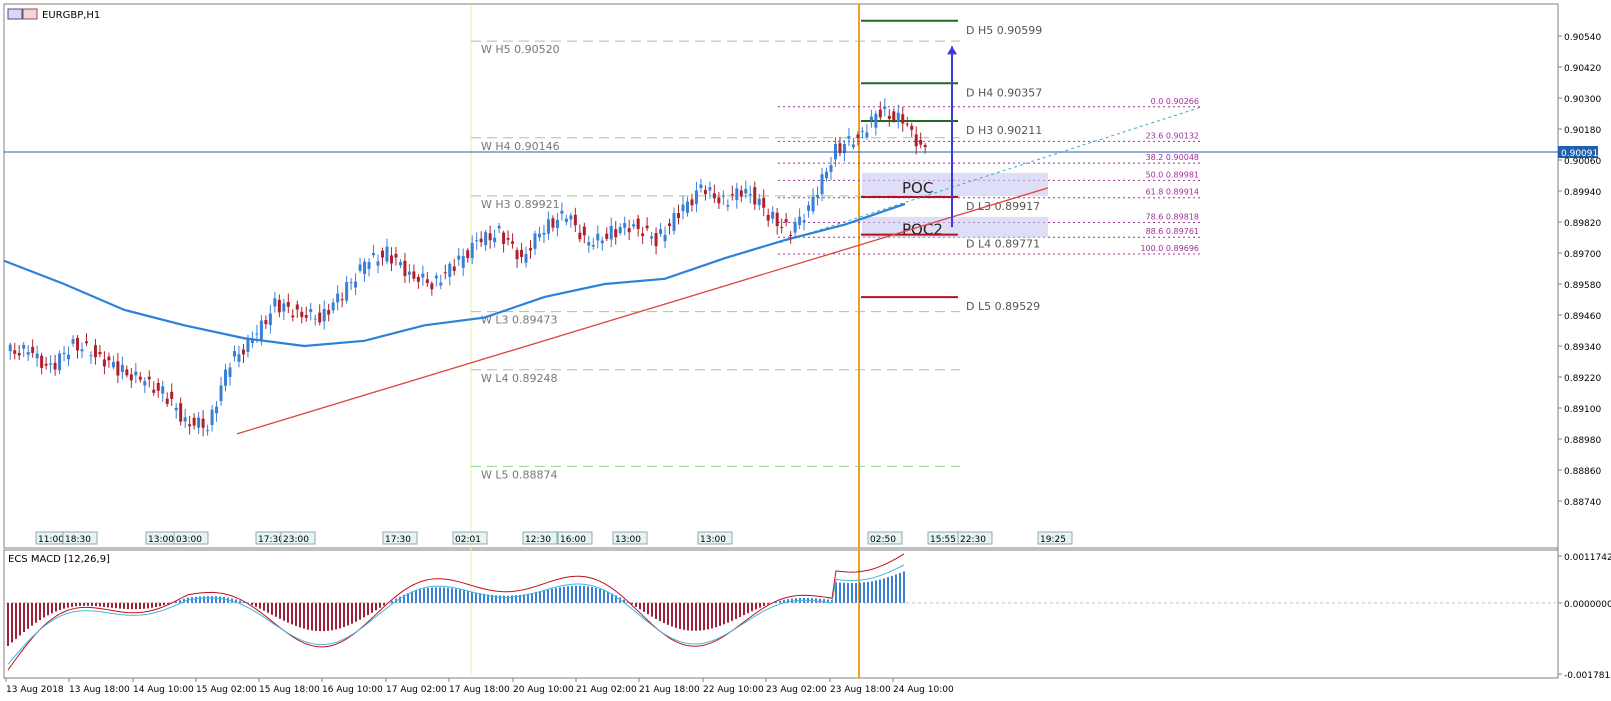 This screenshot has width=1611, height=701. Describe the element at coordinates (519, 474) in the screenshot. I see `weekly-pivot-label: W L5 0.88874` at that location.